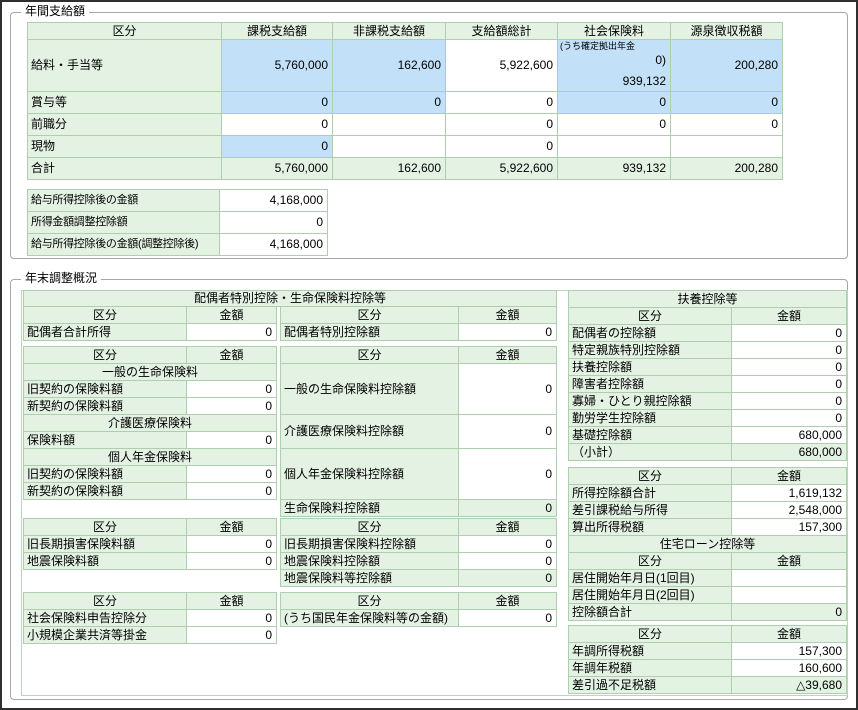 The image size is (858, 710). Describe the element at coordinates (150, 457) in the screenshot. I see `section-header-personal-pension: 個人年金保険料` at that location.